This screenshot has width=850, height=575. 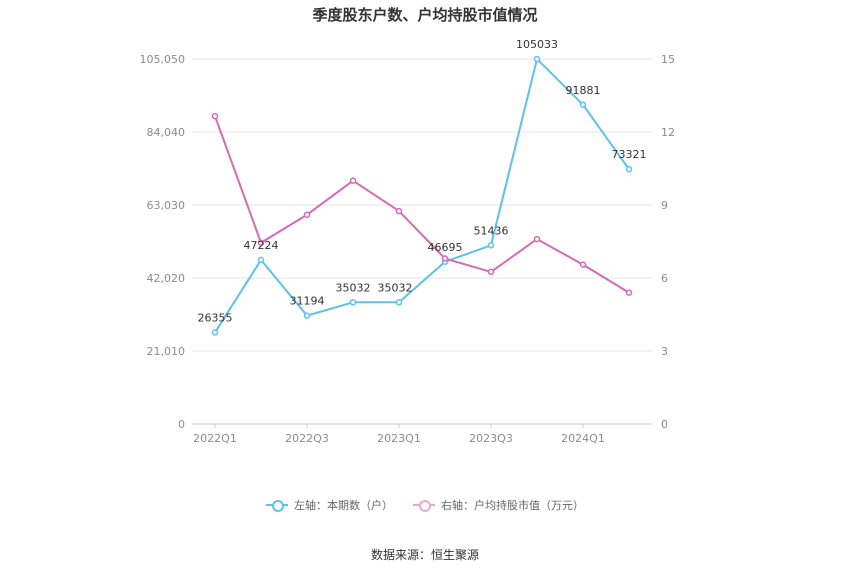 I want to click on legend-swatch-blue, so click(x=277, y=505).